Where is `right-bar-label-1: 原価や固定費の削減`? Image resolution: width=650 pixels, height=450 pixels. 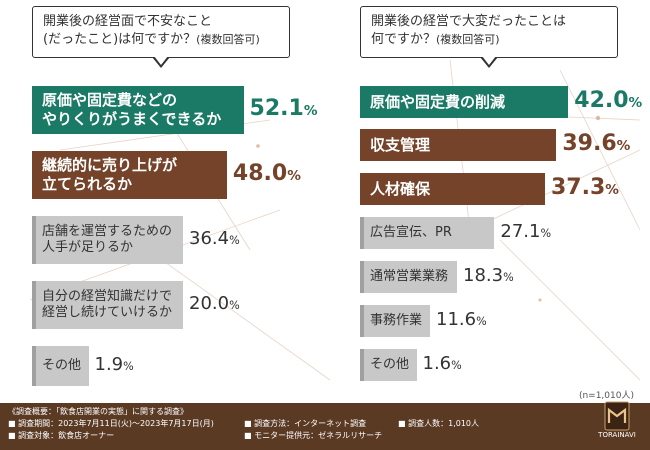
right-bar-label-1: 原価や固定費の削減 is located at coordinates (437, 102).